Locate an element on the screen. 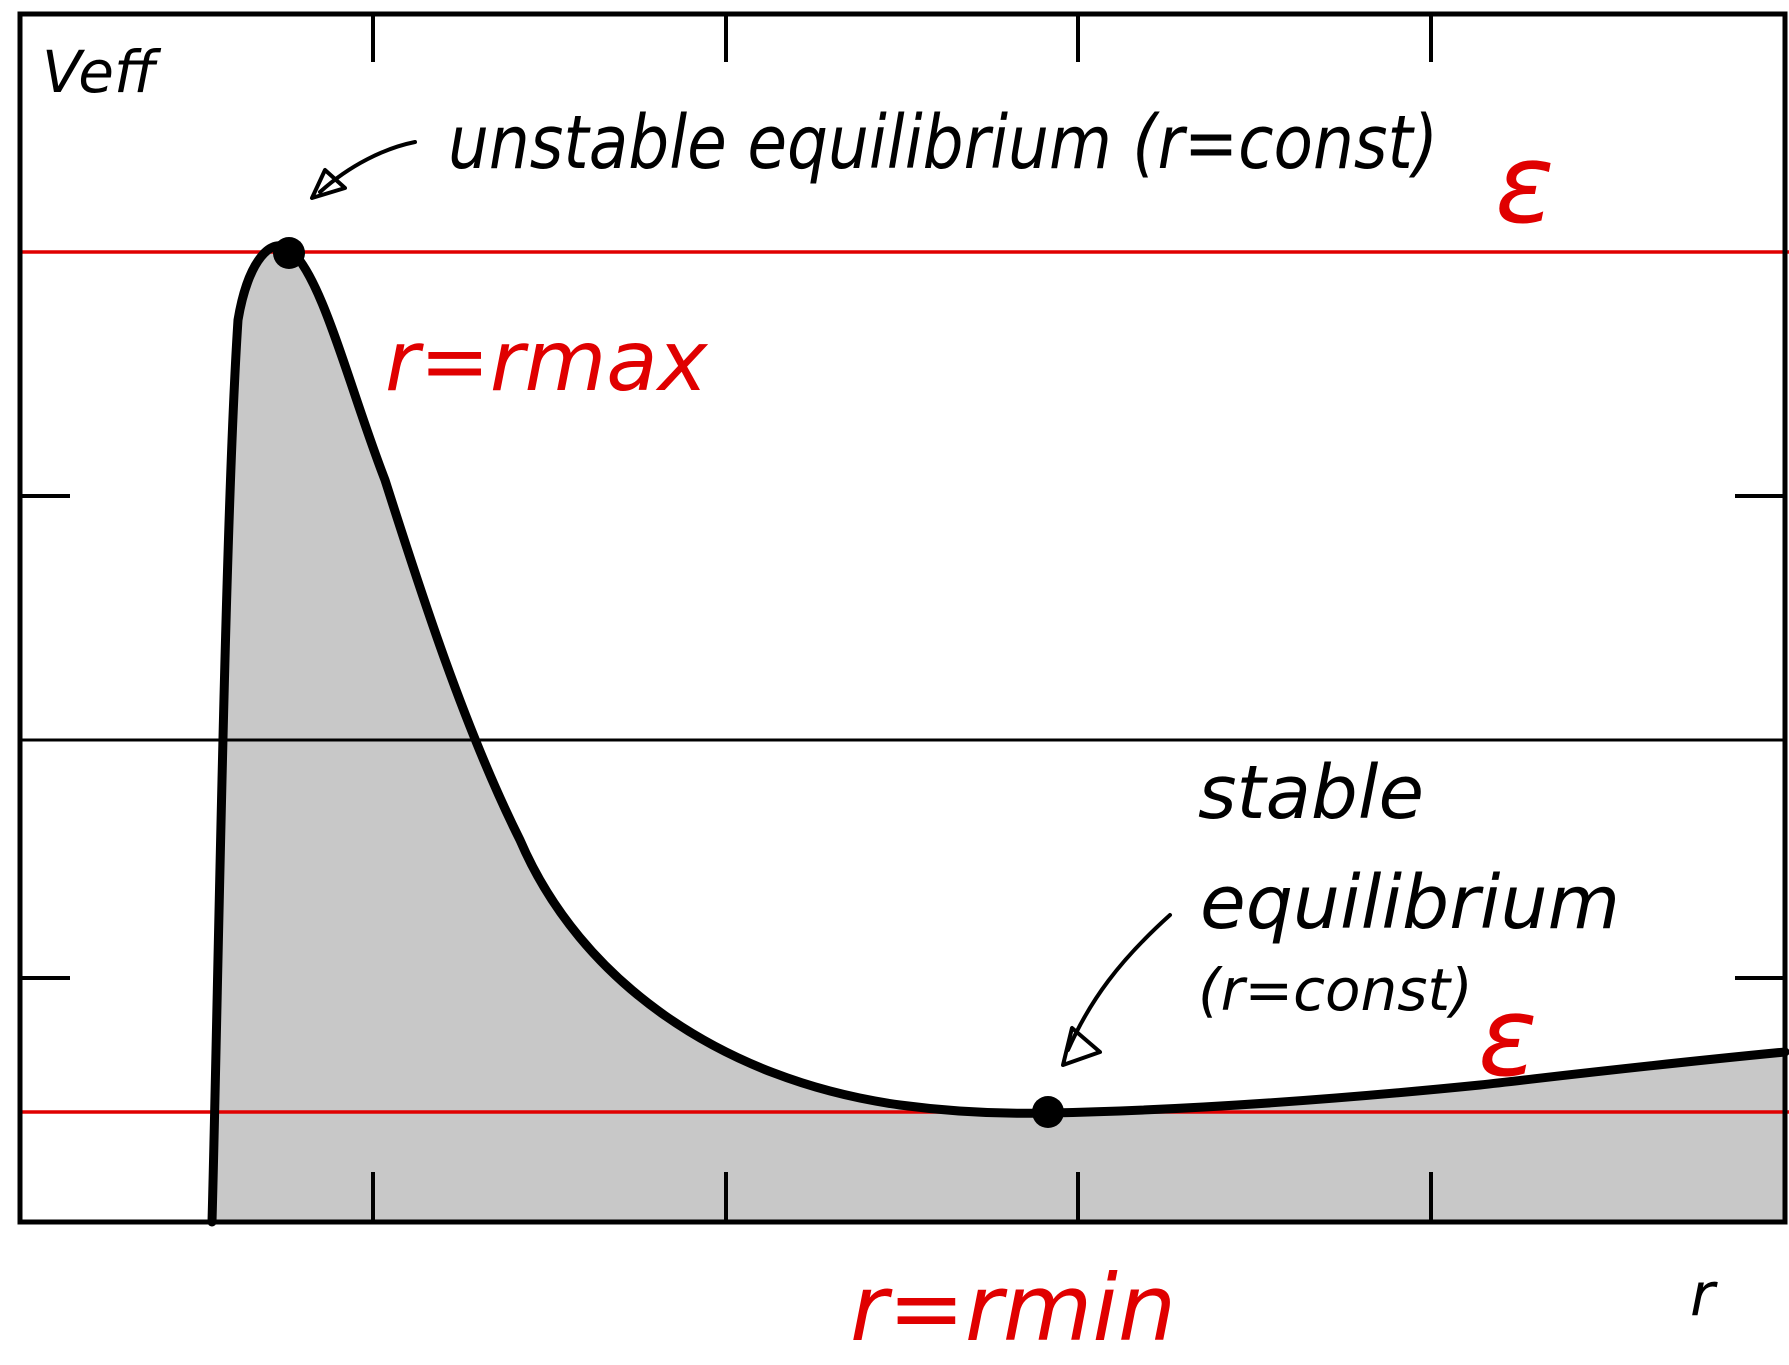  unstable-equilibrium-point is located at coordinates (289, 253).